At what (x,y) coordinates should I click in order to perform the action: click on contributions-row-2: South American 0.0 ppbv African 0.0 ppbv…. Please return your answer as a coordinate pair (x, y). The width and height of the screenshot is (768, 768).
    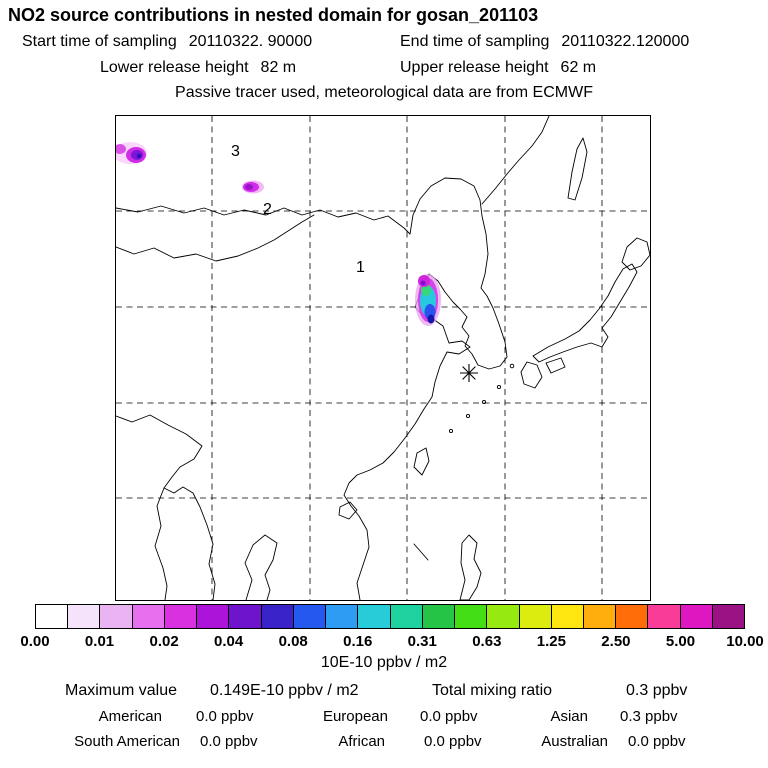
    Looking at the image, I should click on (384, 742).